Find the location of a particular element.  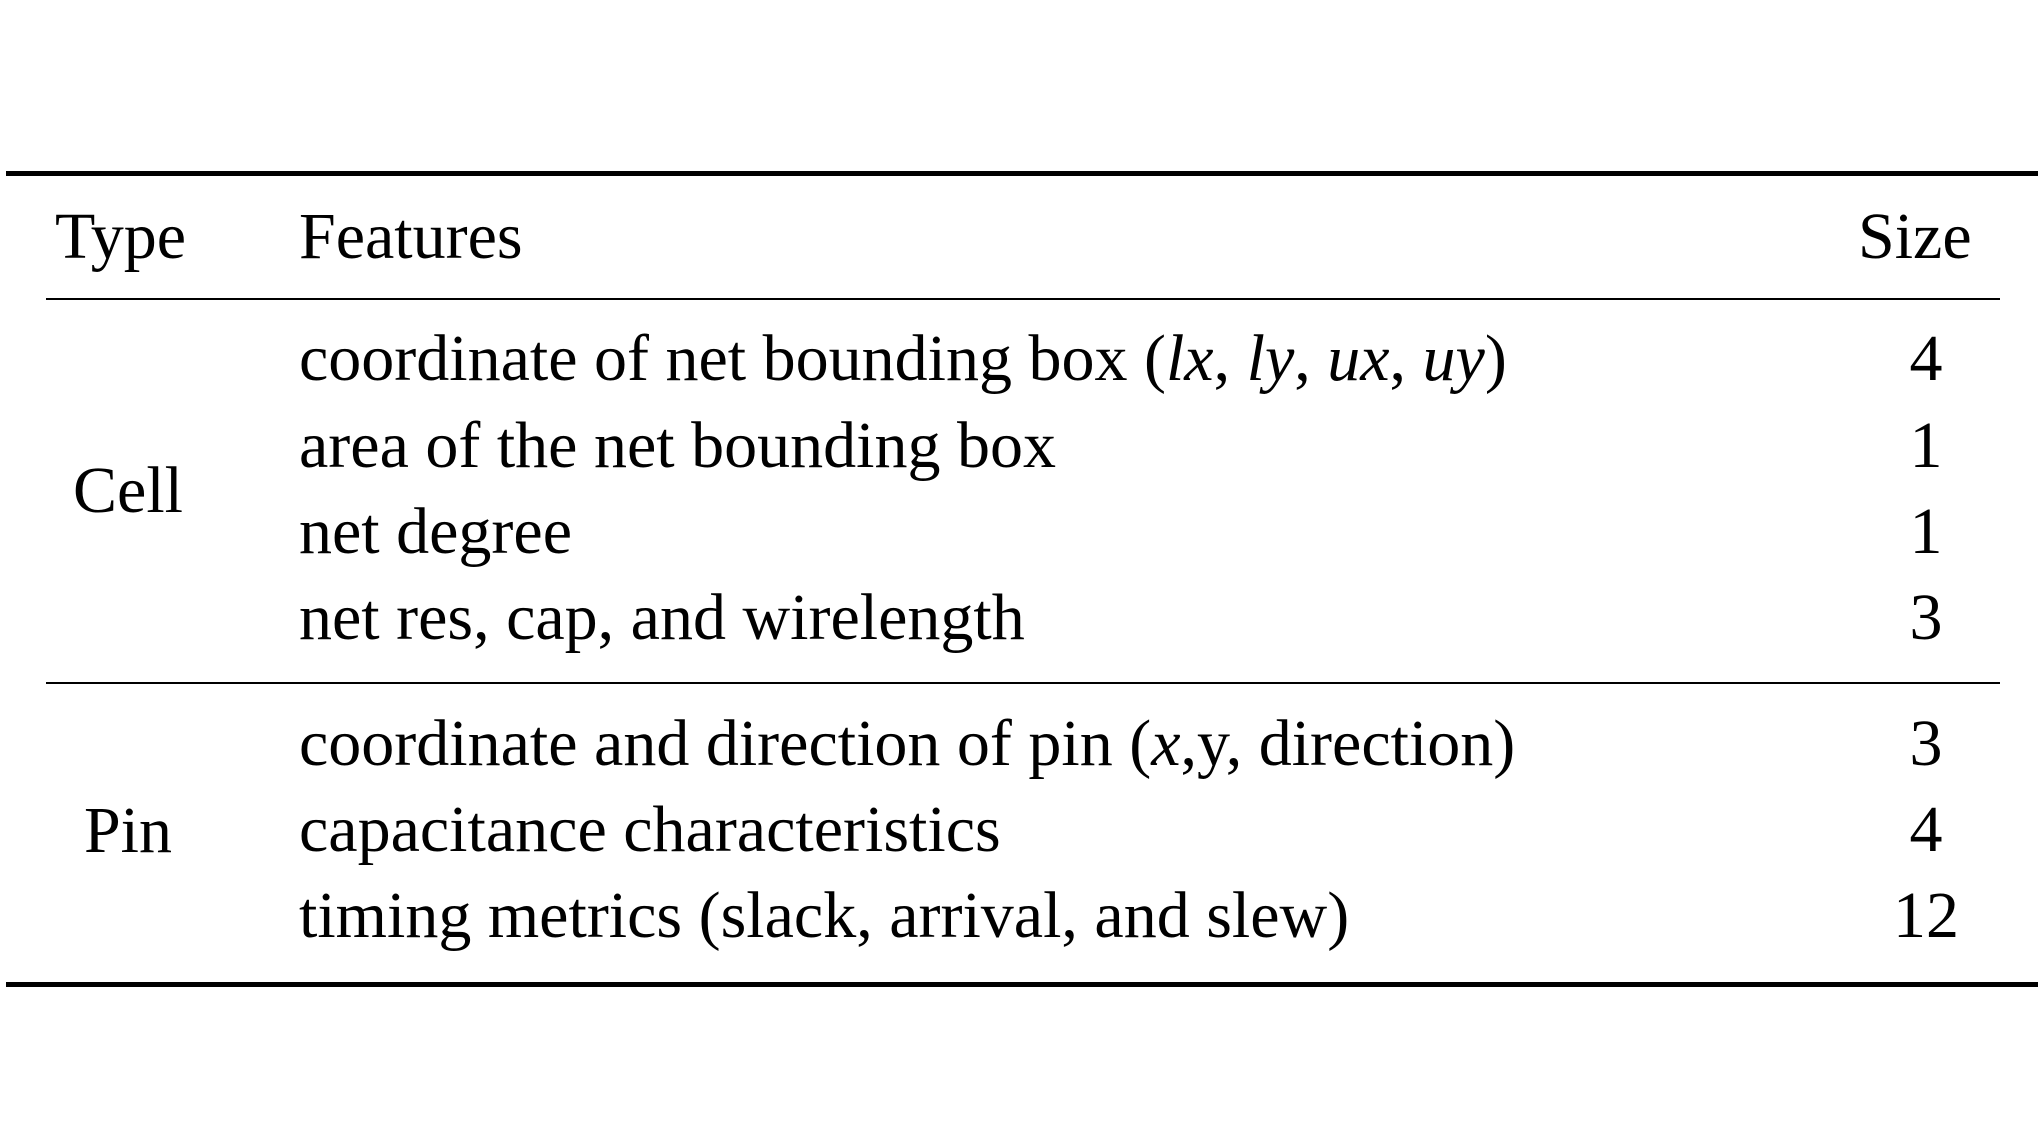

feature-net-res-cap-wirelength: net res, cap, and wirelength is located at coordinates (662, 617).